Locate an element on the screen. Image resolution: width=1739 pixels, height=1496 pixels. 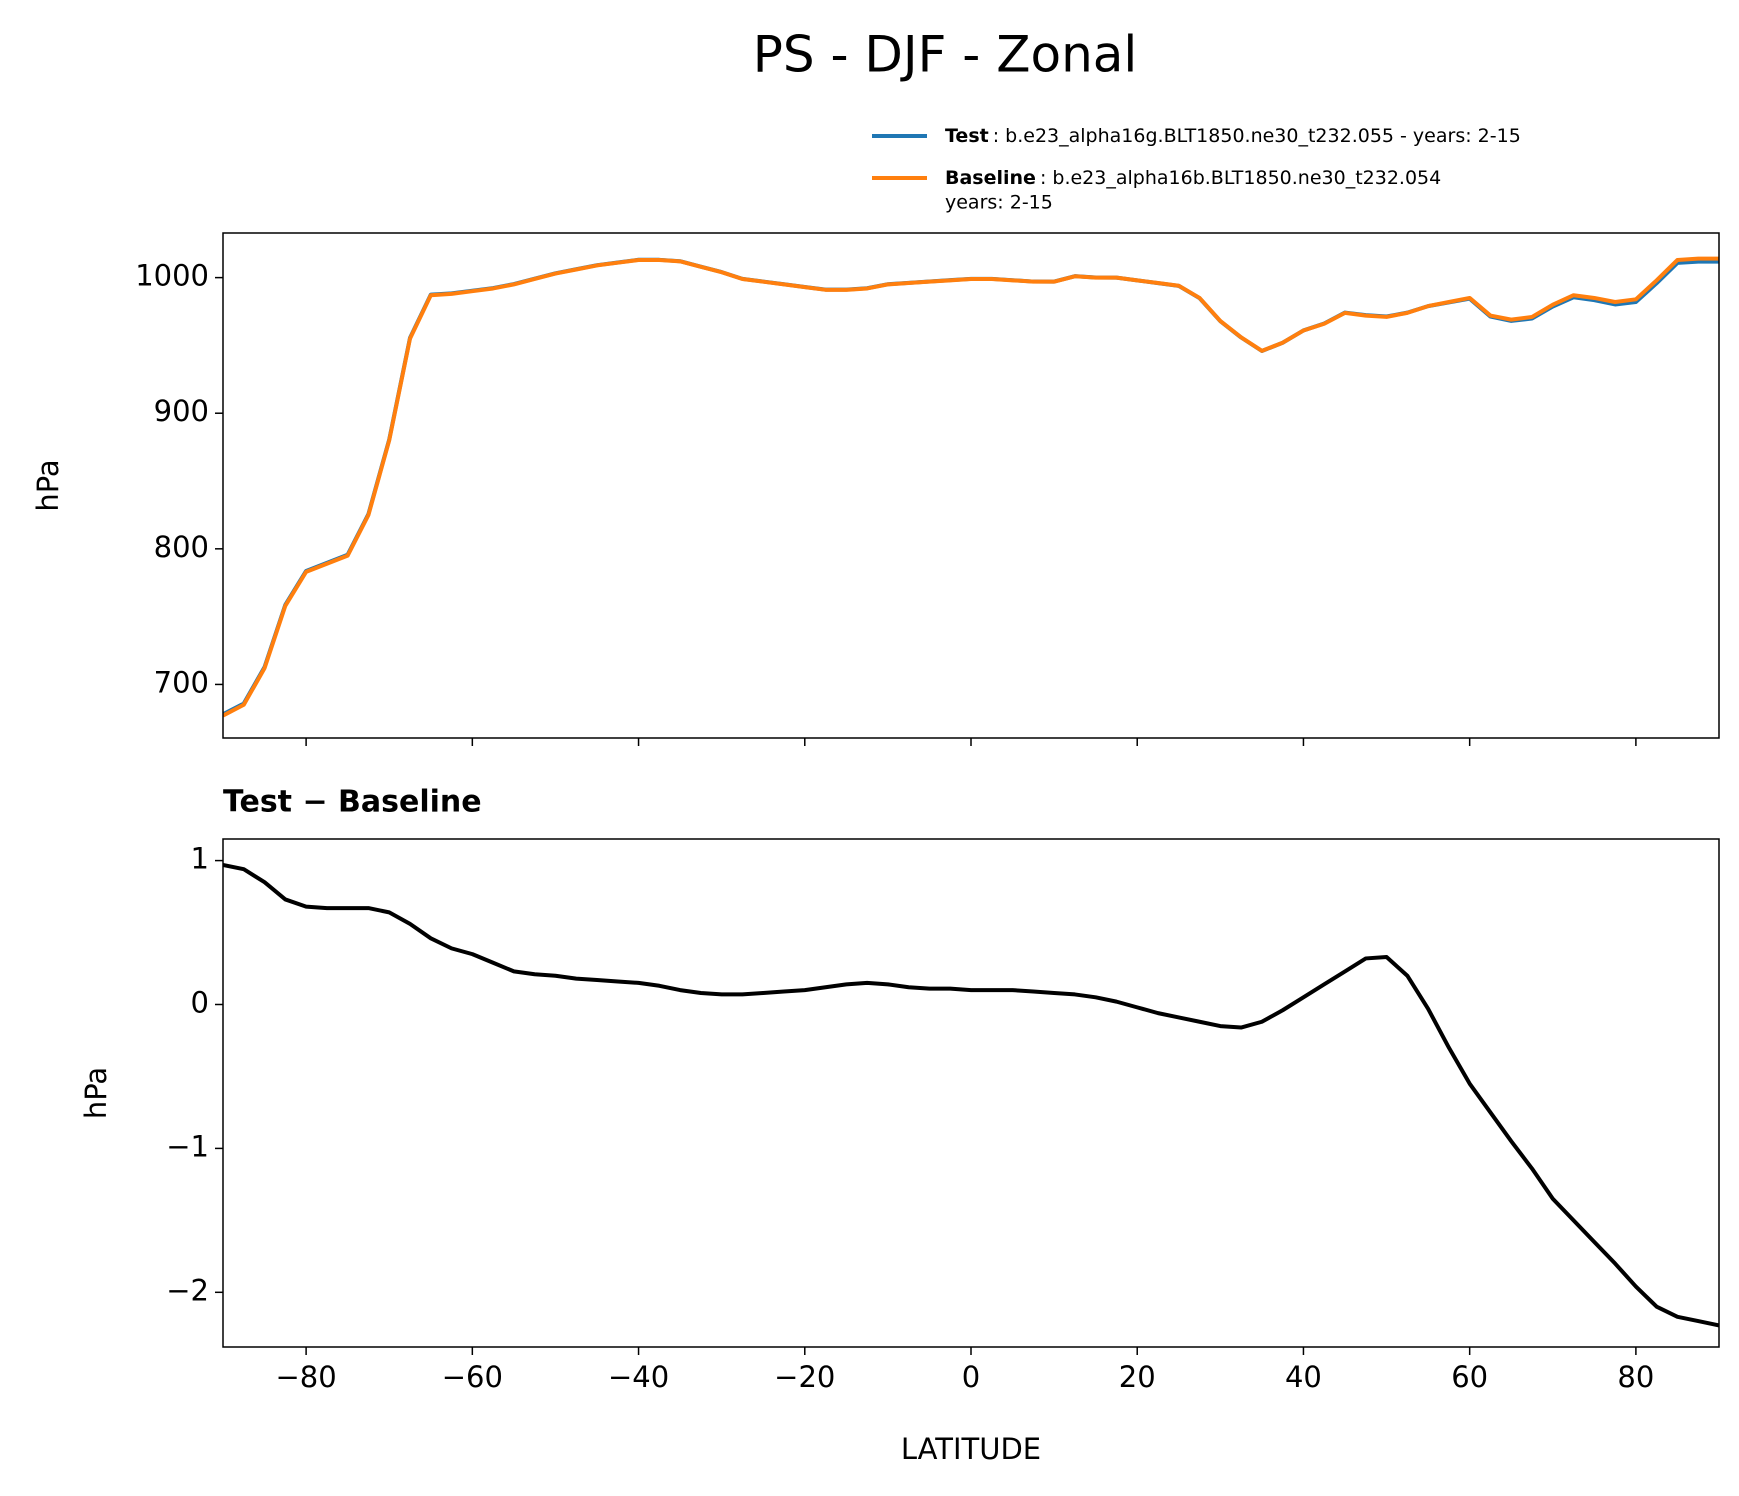
x-tick-label: 80 is located at coordinates (1635, 1377).